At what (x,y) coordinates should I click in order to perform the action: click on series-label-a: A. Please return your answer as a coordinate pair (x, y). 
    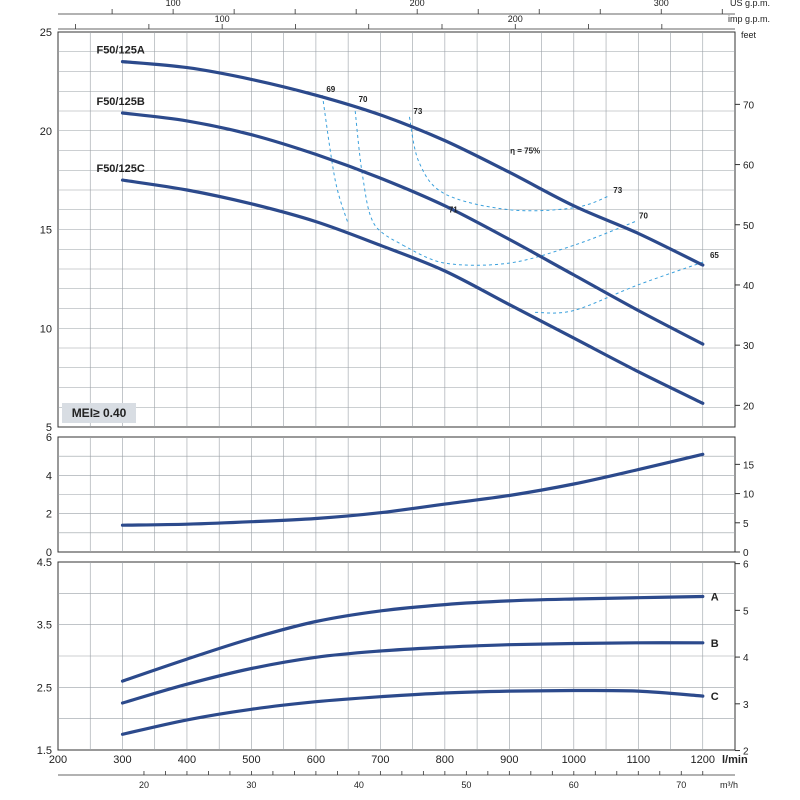
    Looking at the image, I should click on (715, 597).